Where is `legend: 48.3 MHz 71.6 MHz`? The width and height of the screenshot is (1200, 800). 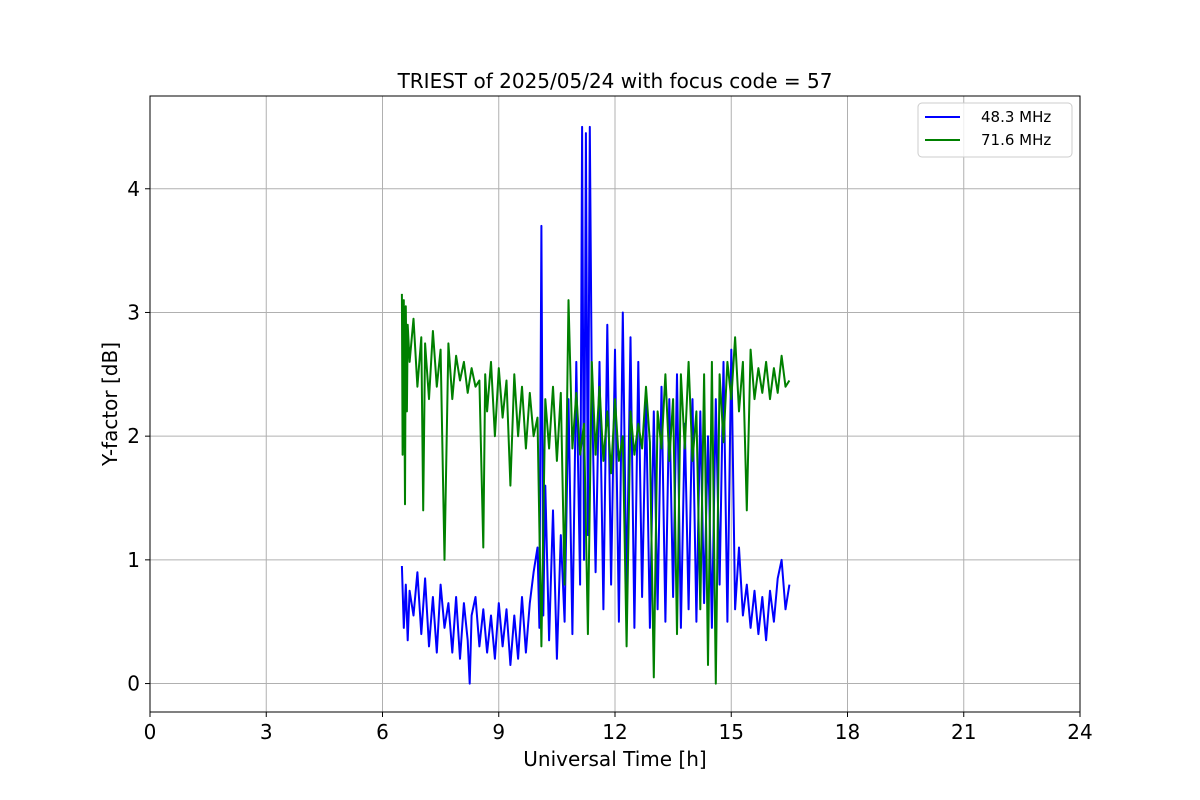
legend: 48.3 MHz 71.6 MHz is located at coordinates (995, 130).